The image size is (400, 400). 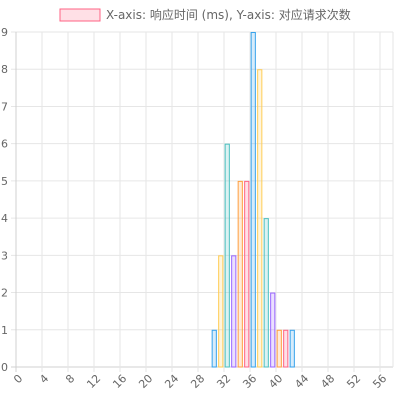 I want to click on x-tick-label: 48, so click(x=327, y=381).